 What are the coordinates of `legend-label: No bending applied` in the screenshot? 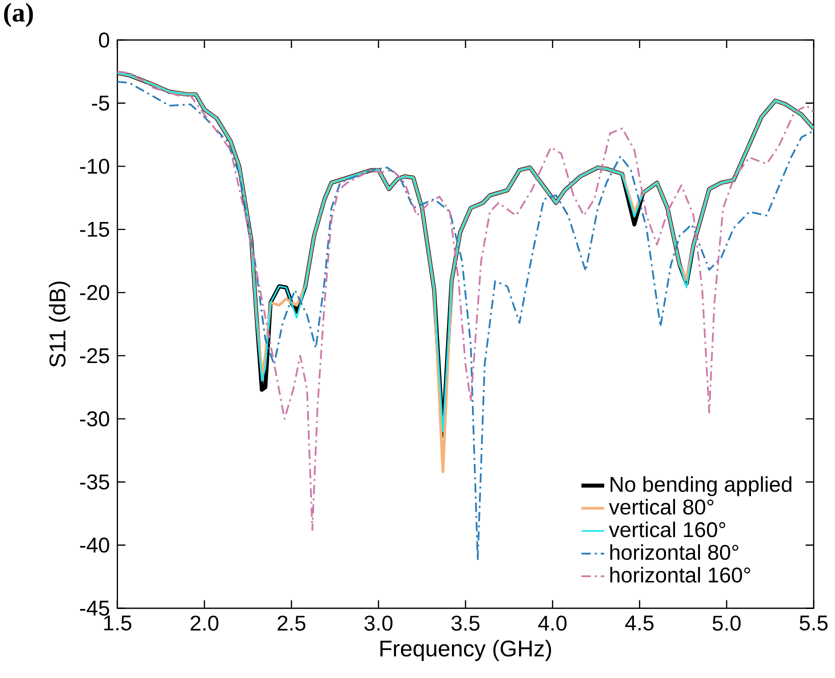 It's located at (701, 486).